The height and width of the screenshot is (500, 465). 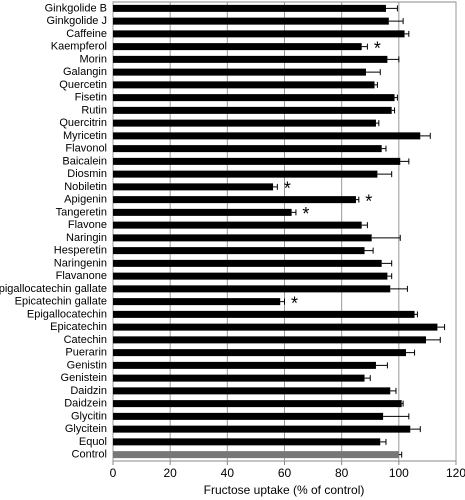 I want to click on y-tick-label: Naringenin, so click(x=80, y=263).